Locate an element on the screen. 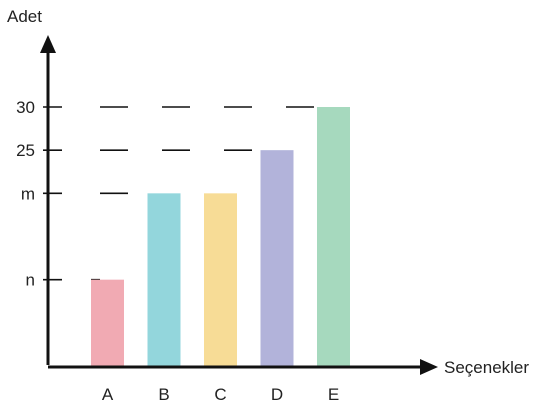 This screenshot has height=408, width=560. y-tick-label-1: m is located at coordinates (28, 193).